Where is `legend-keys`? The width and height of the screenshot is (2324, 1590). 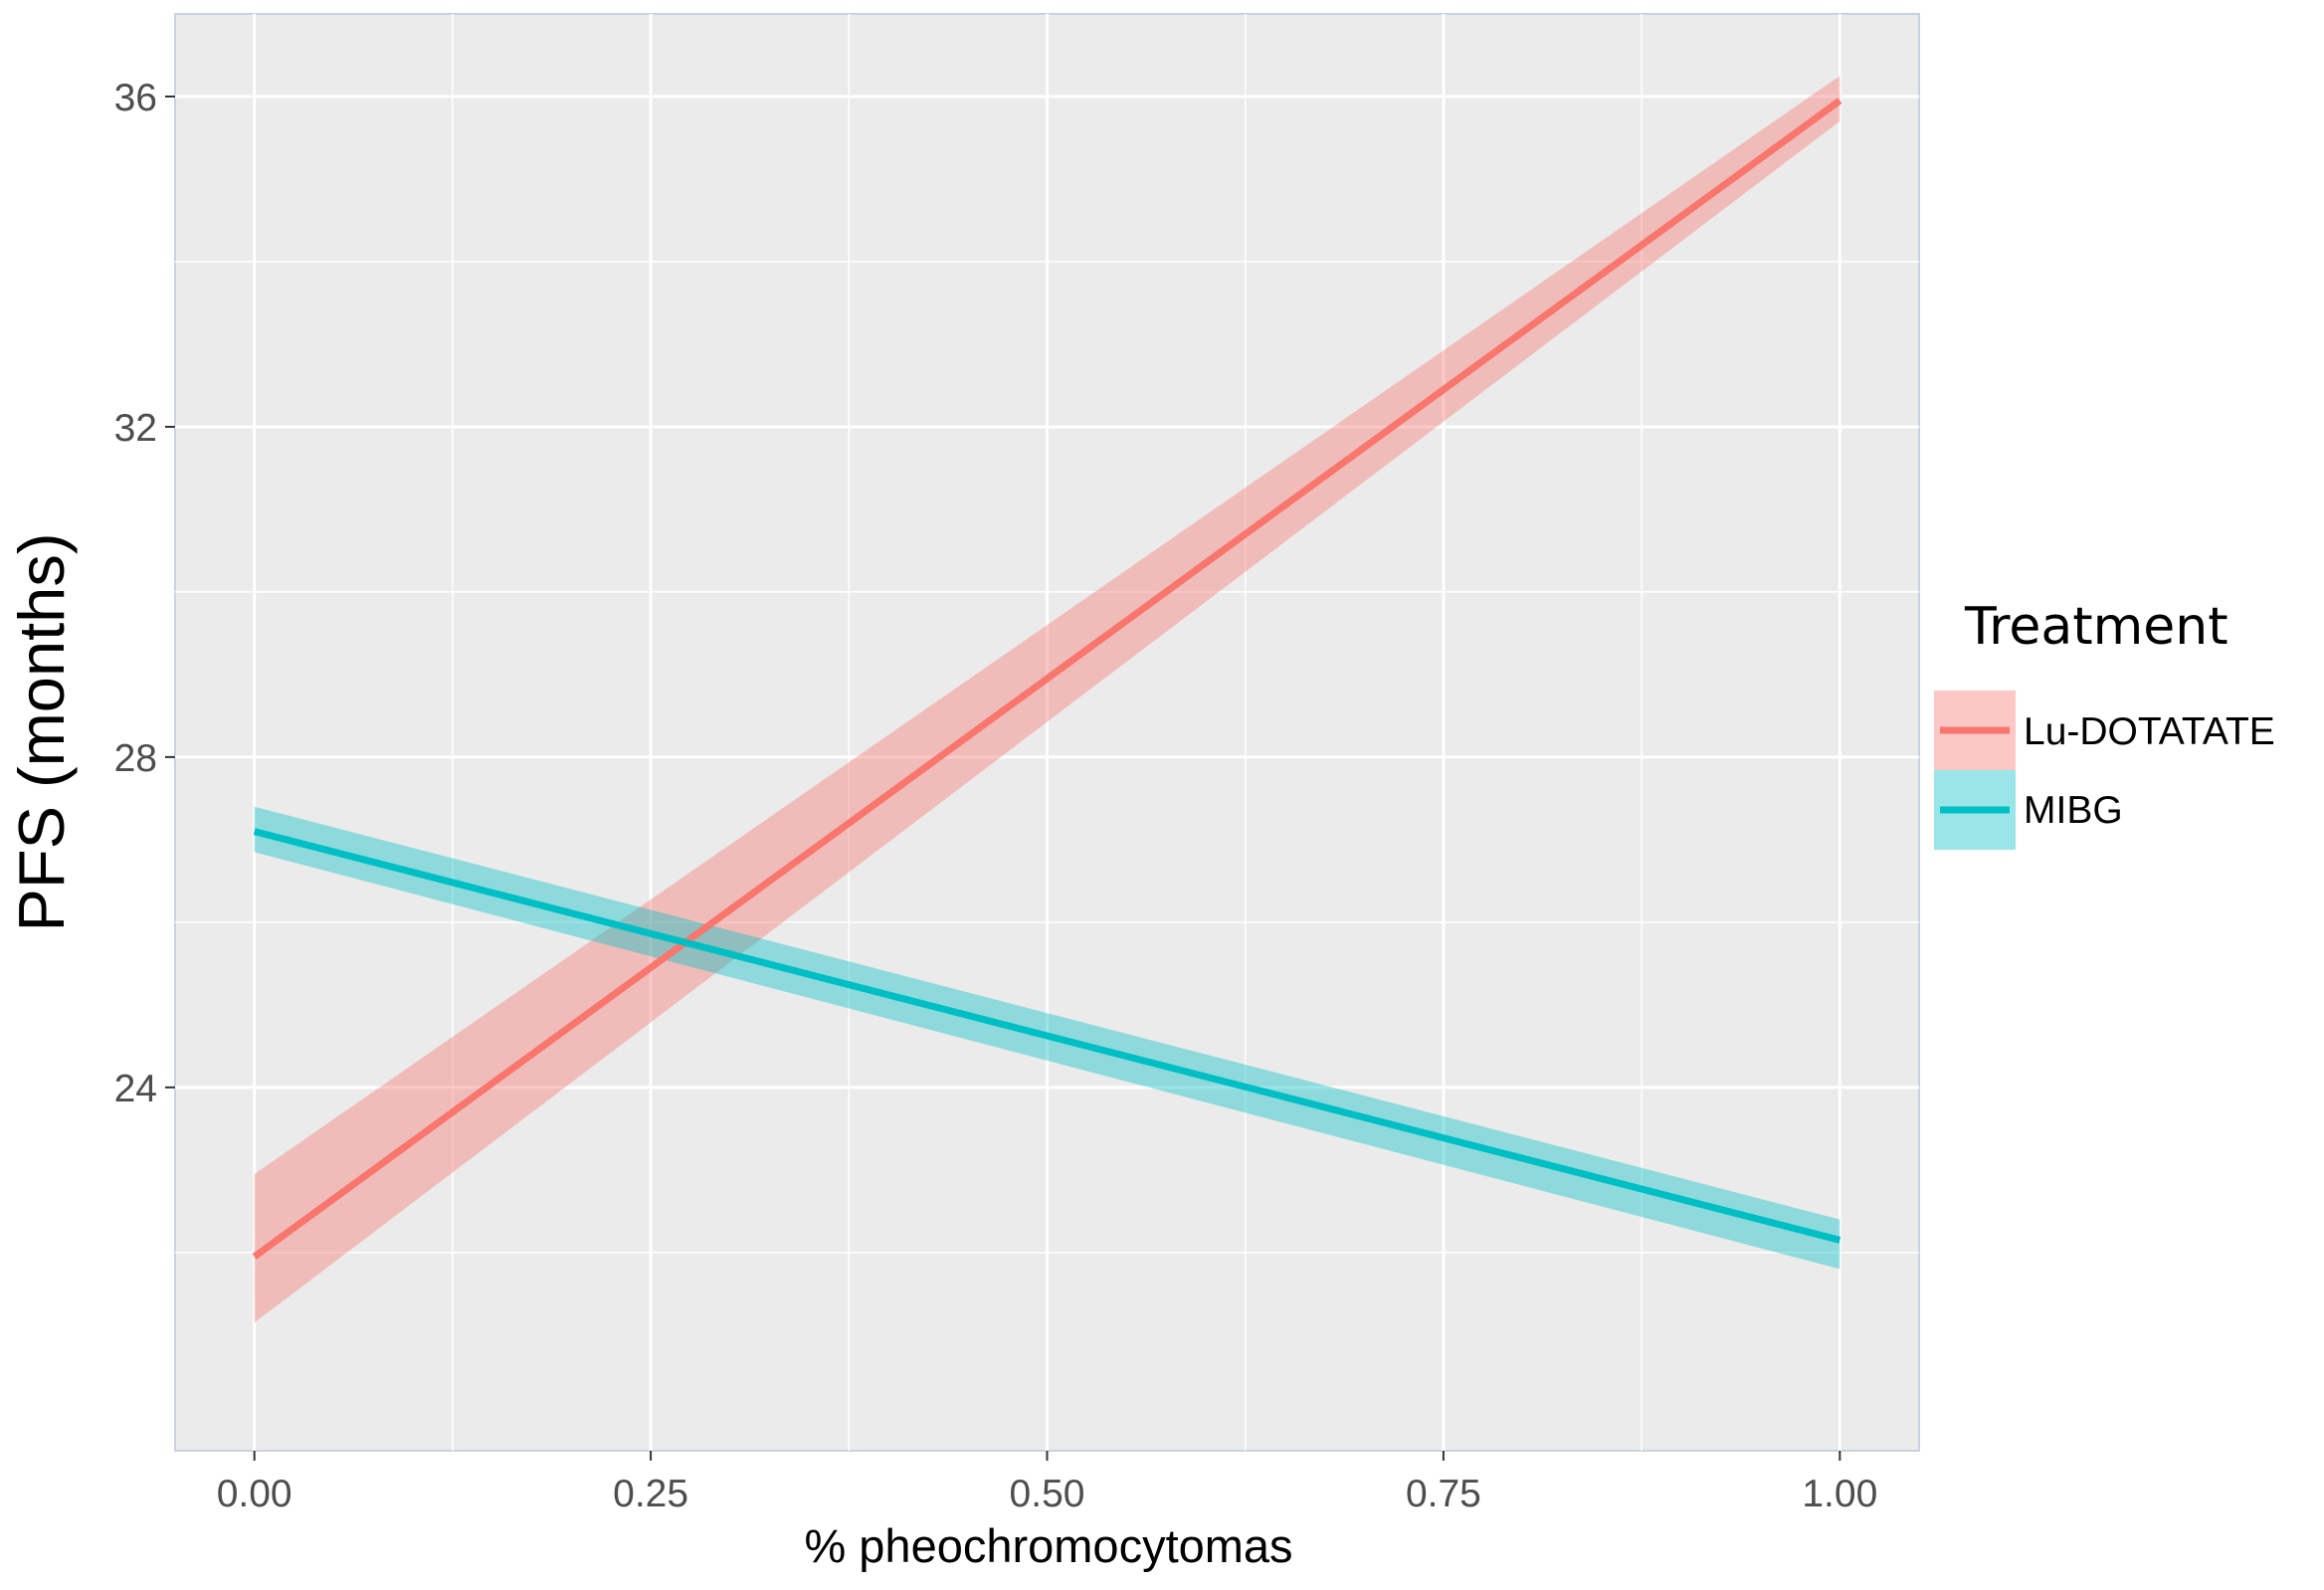 legend-keys is located at coordinates (1975, 771).